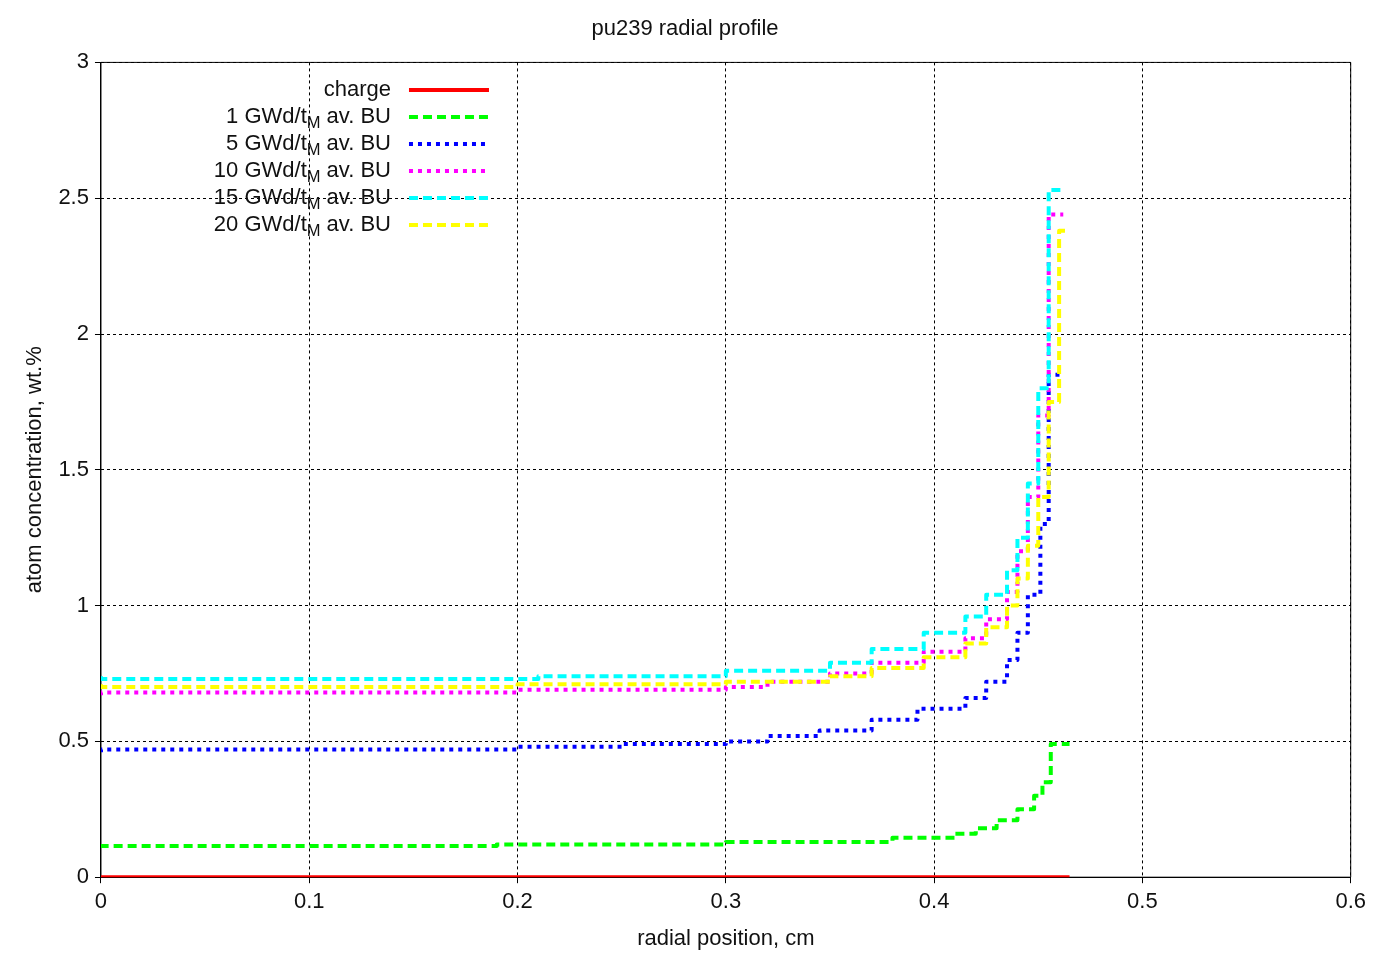 The width and height of the screenshot is (1380, 964). Describe the element at coordinates (82, 333) in the screenshot. I see `y-tick-label: 2` at that location.